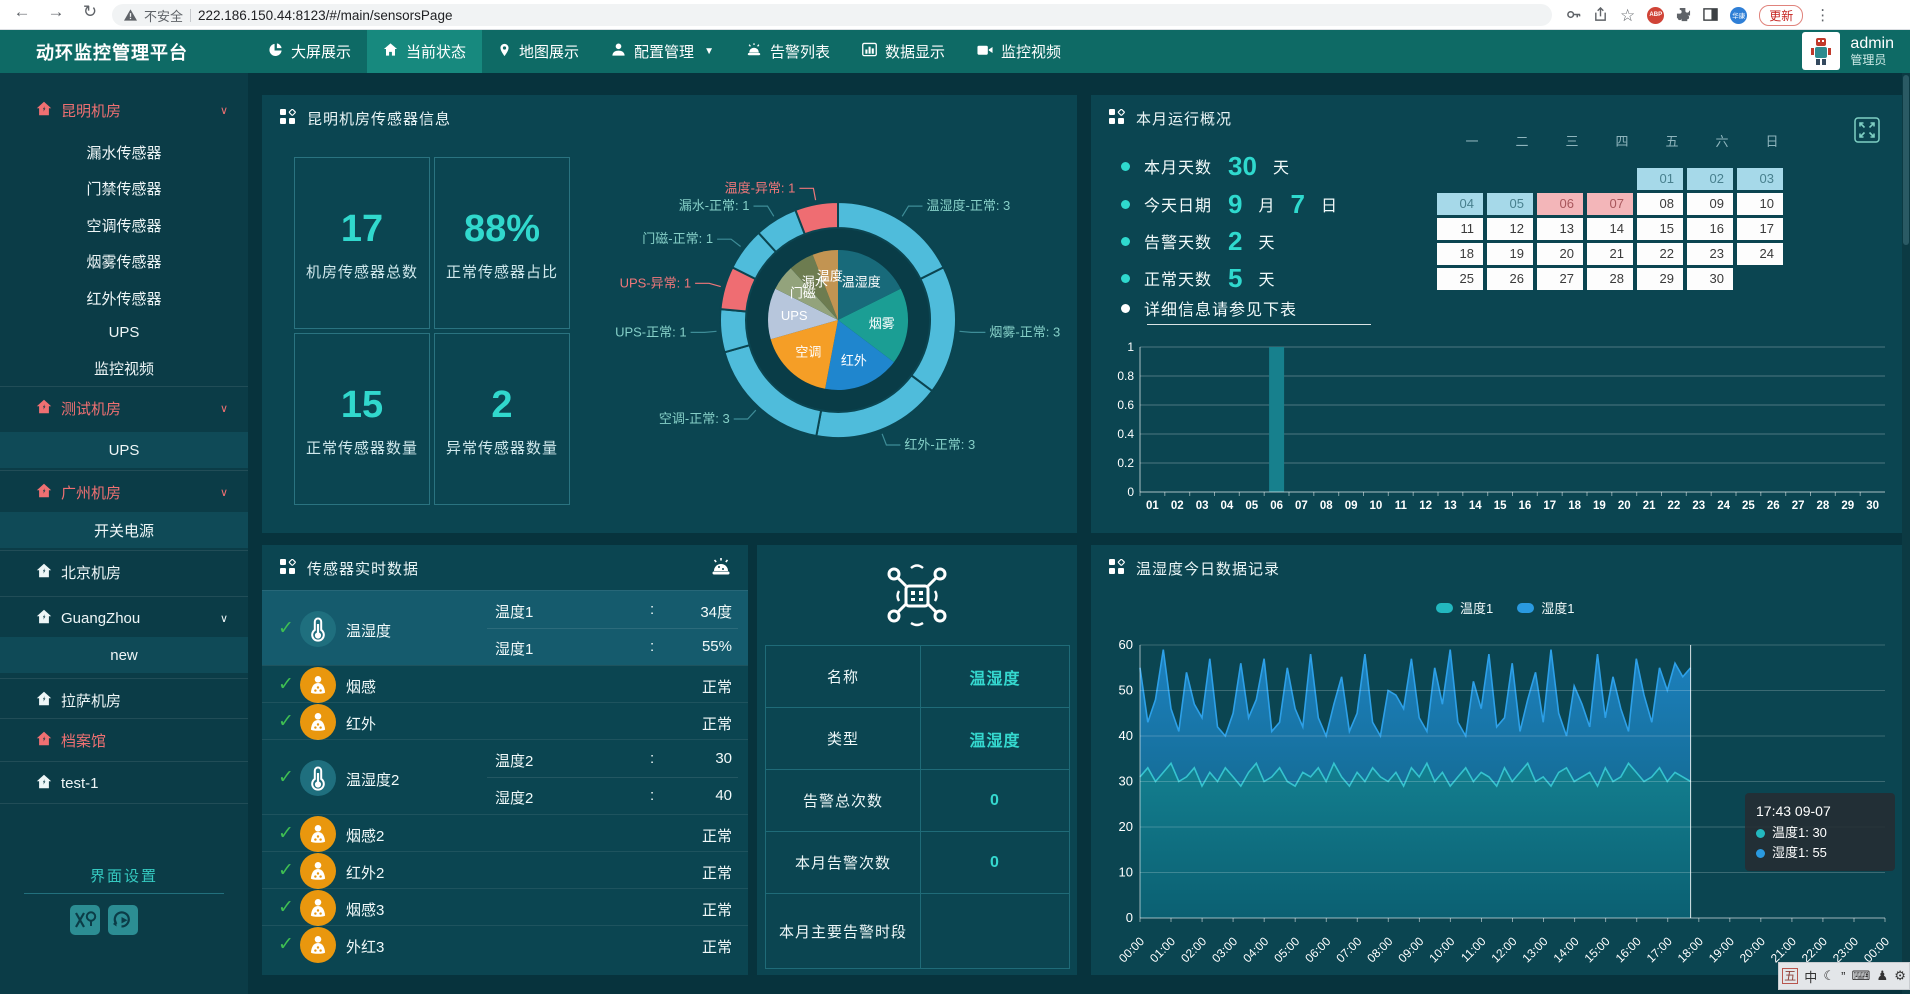 The height and width of the screenshot is (994, 1910). What do you see at coordinates (1656, 15) in the screenshot?
I see `adblock-extension-icon: ABP` at bounding box center [1656, 15].